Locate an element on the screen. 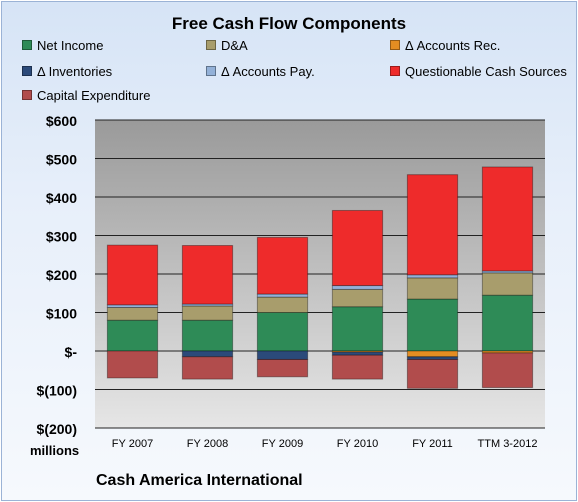  legend-label: Δ Accounts Pay. is located at coordinates (268, 71).